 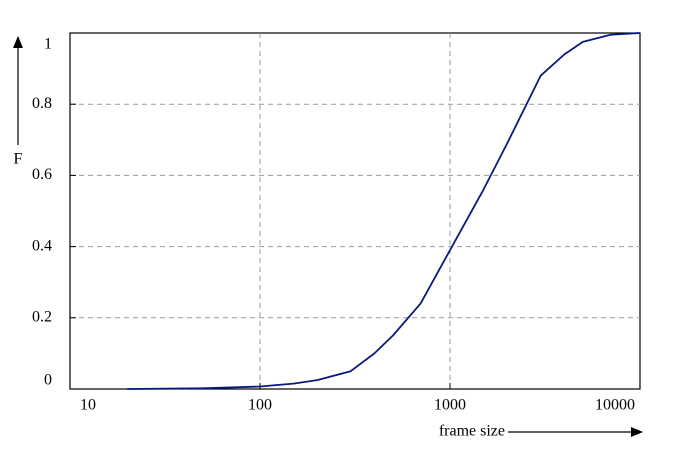 I want to click on x-axis-label: frame size, so click(x=472, y=431).